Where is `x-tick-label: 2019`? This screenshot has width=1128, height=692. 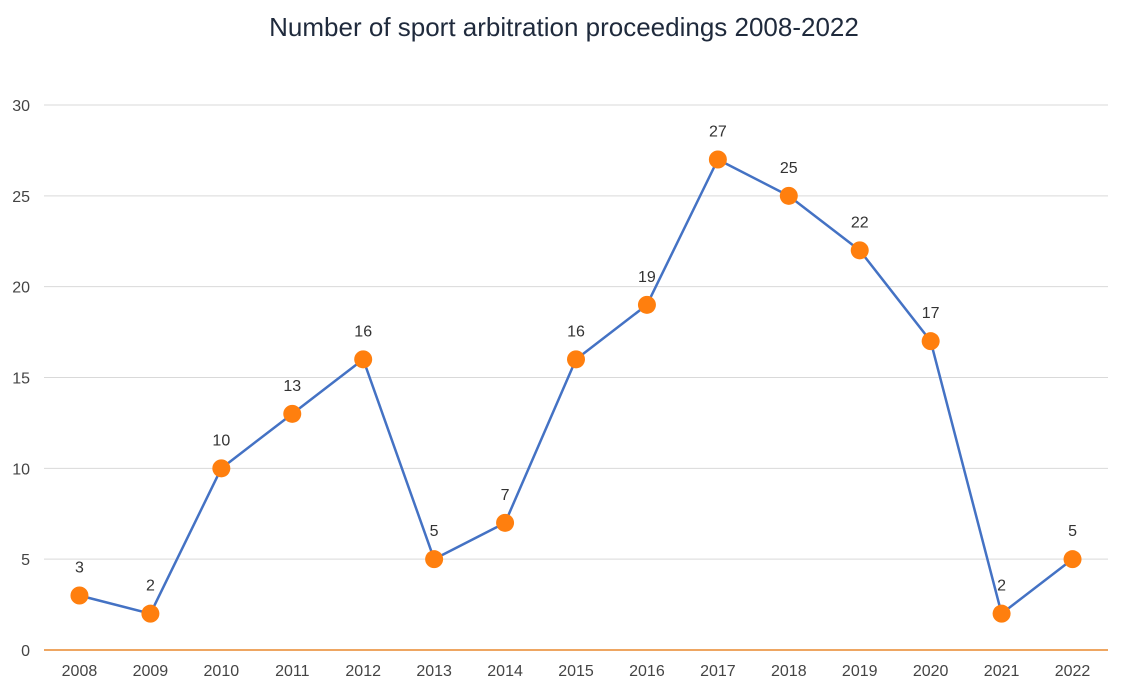 x-tick-label: 2019 is located at coordinates (860, 671).